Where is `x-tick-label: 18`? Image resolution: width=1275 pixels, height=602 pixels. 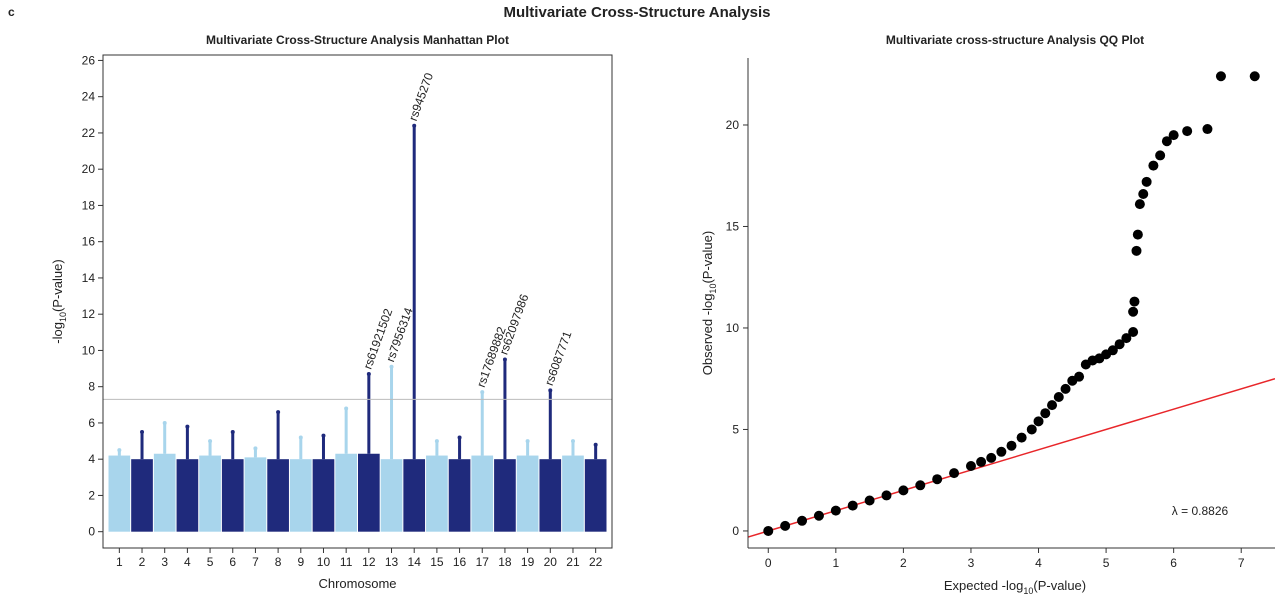 x-tick-label: 18 is located at coordinates (505, 562).